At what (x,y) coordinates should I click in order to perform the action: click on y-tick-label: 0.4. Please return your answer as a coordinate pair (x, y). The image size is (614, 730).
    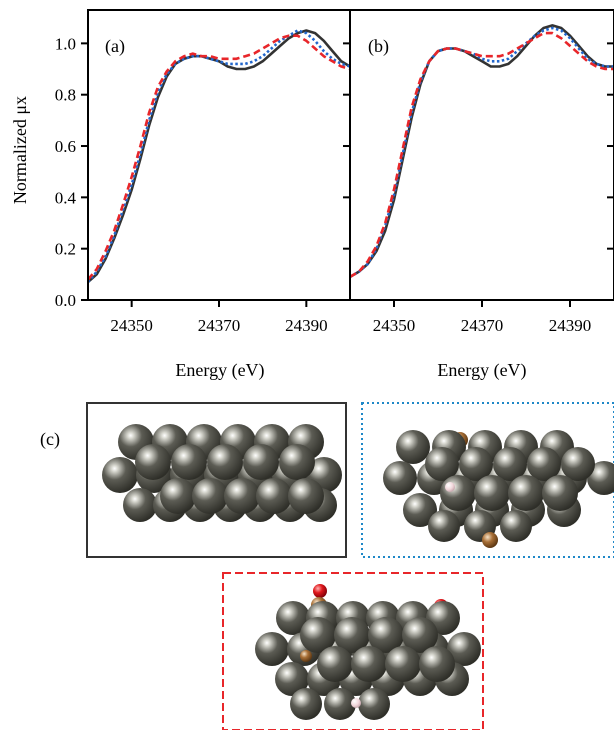
    Looking at the image, I should click on (66, 197).